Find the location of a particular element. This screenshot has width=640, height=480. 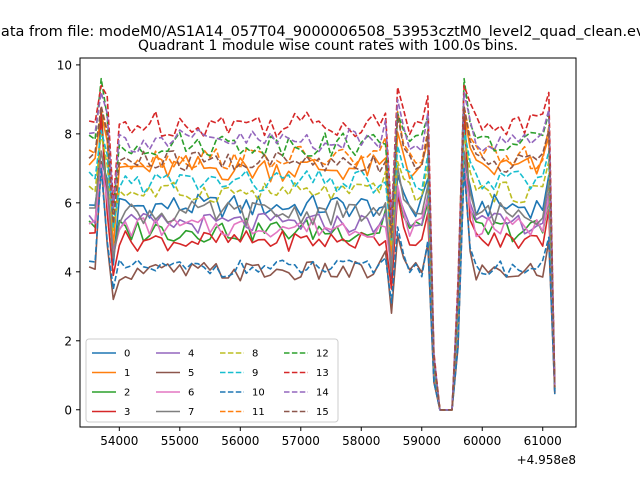

legend-label-6: 6 is located at coordinates (191, 393).